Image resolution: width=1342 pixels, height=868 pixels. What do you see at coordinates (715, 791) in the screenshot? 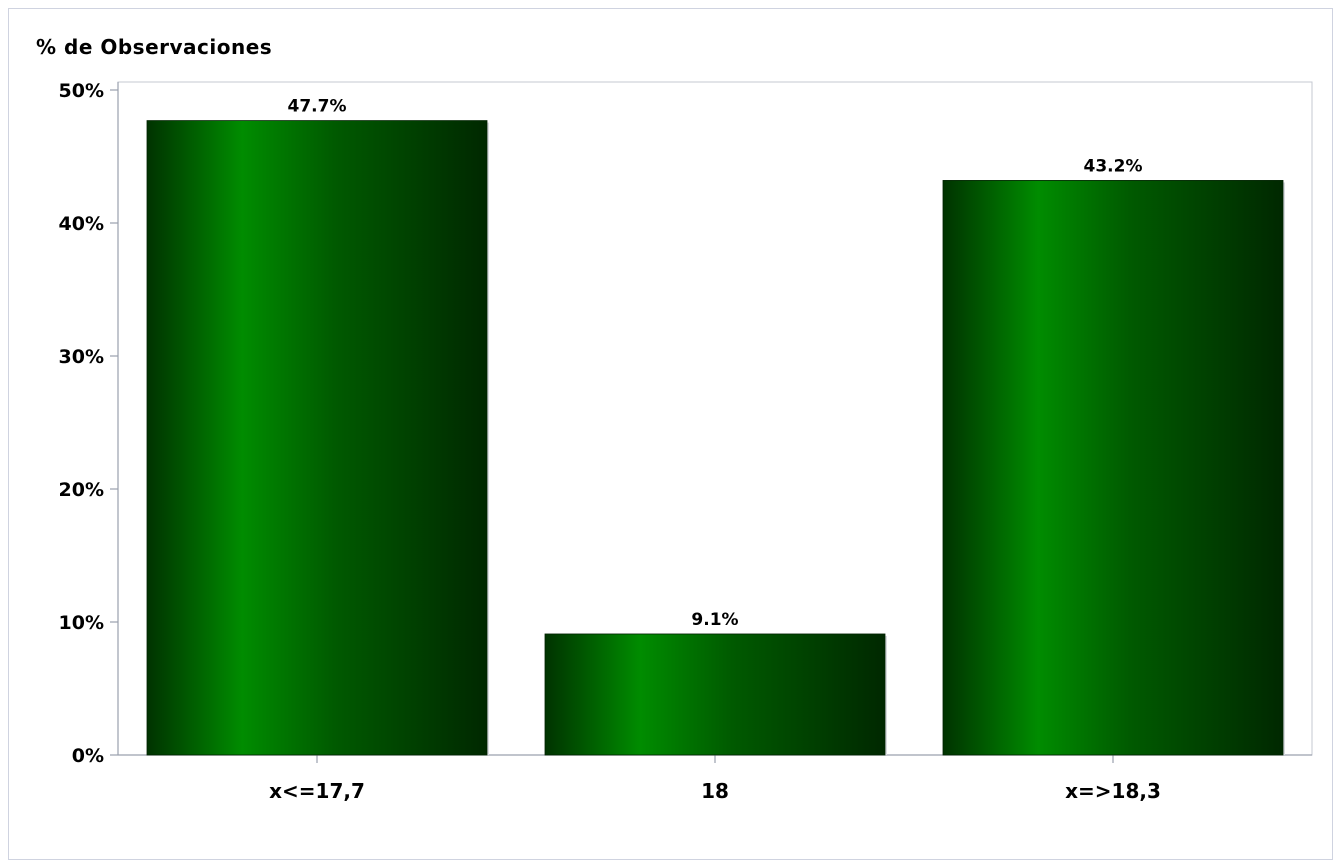
I see `x-tick-label: 18` at bounding box center [715, 791].